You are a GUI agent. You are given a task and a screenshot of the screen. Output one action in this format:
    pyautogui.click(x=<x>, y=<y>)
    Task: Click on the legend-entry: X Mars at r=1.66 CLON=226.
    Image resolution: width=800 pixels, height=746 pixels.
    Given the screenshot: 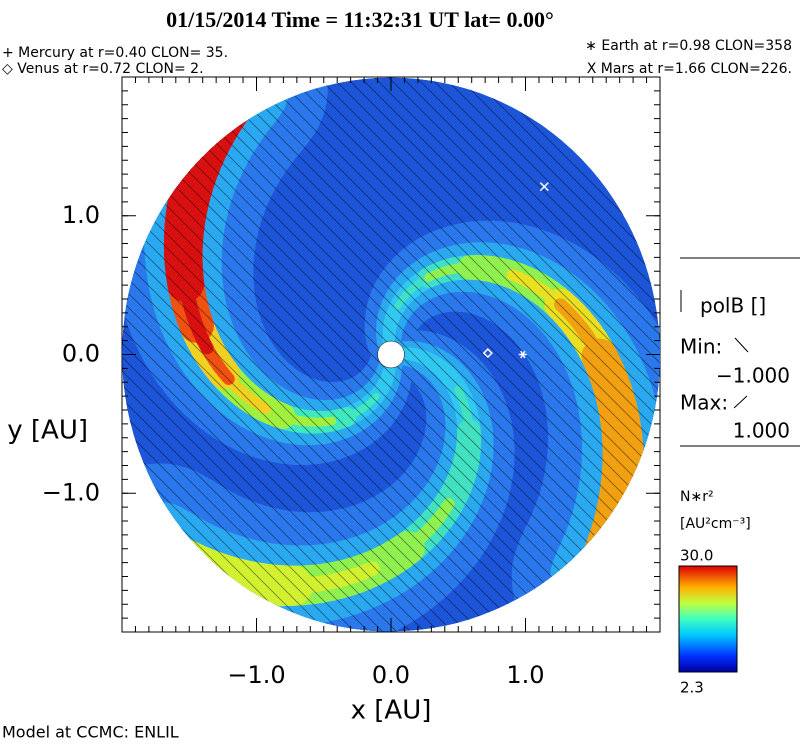 What is the action you would take?
    pyautogui.click(x=689, y=69)
    